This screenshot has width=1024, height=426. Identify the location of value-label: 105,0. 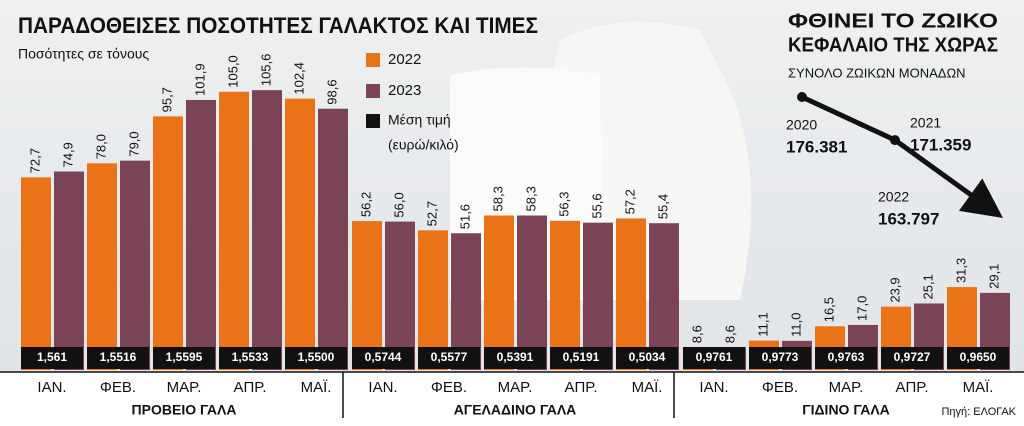
(232, 71).